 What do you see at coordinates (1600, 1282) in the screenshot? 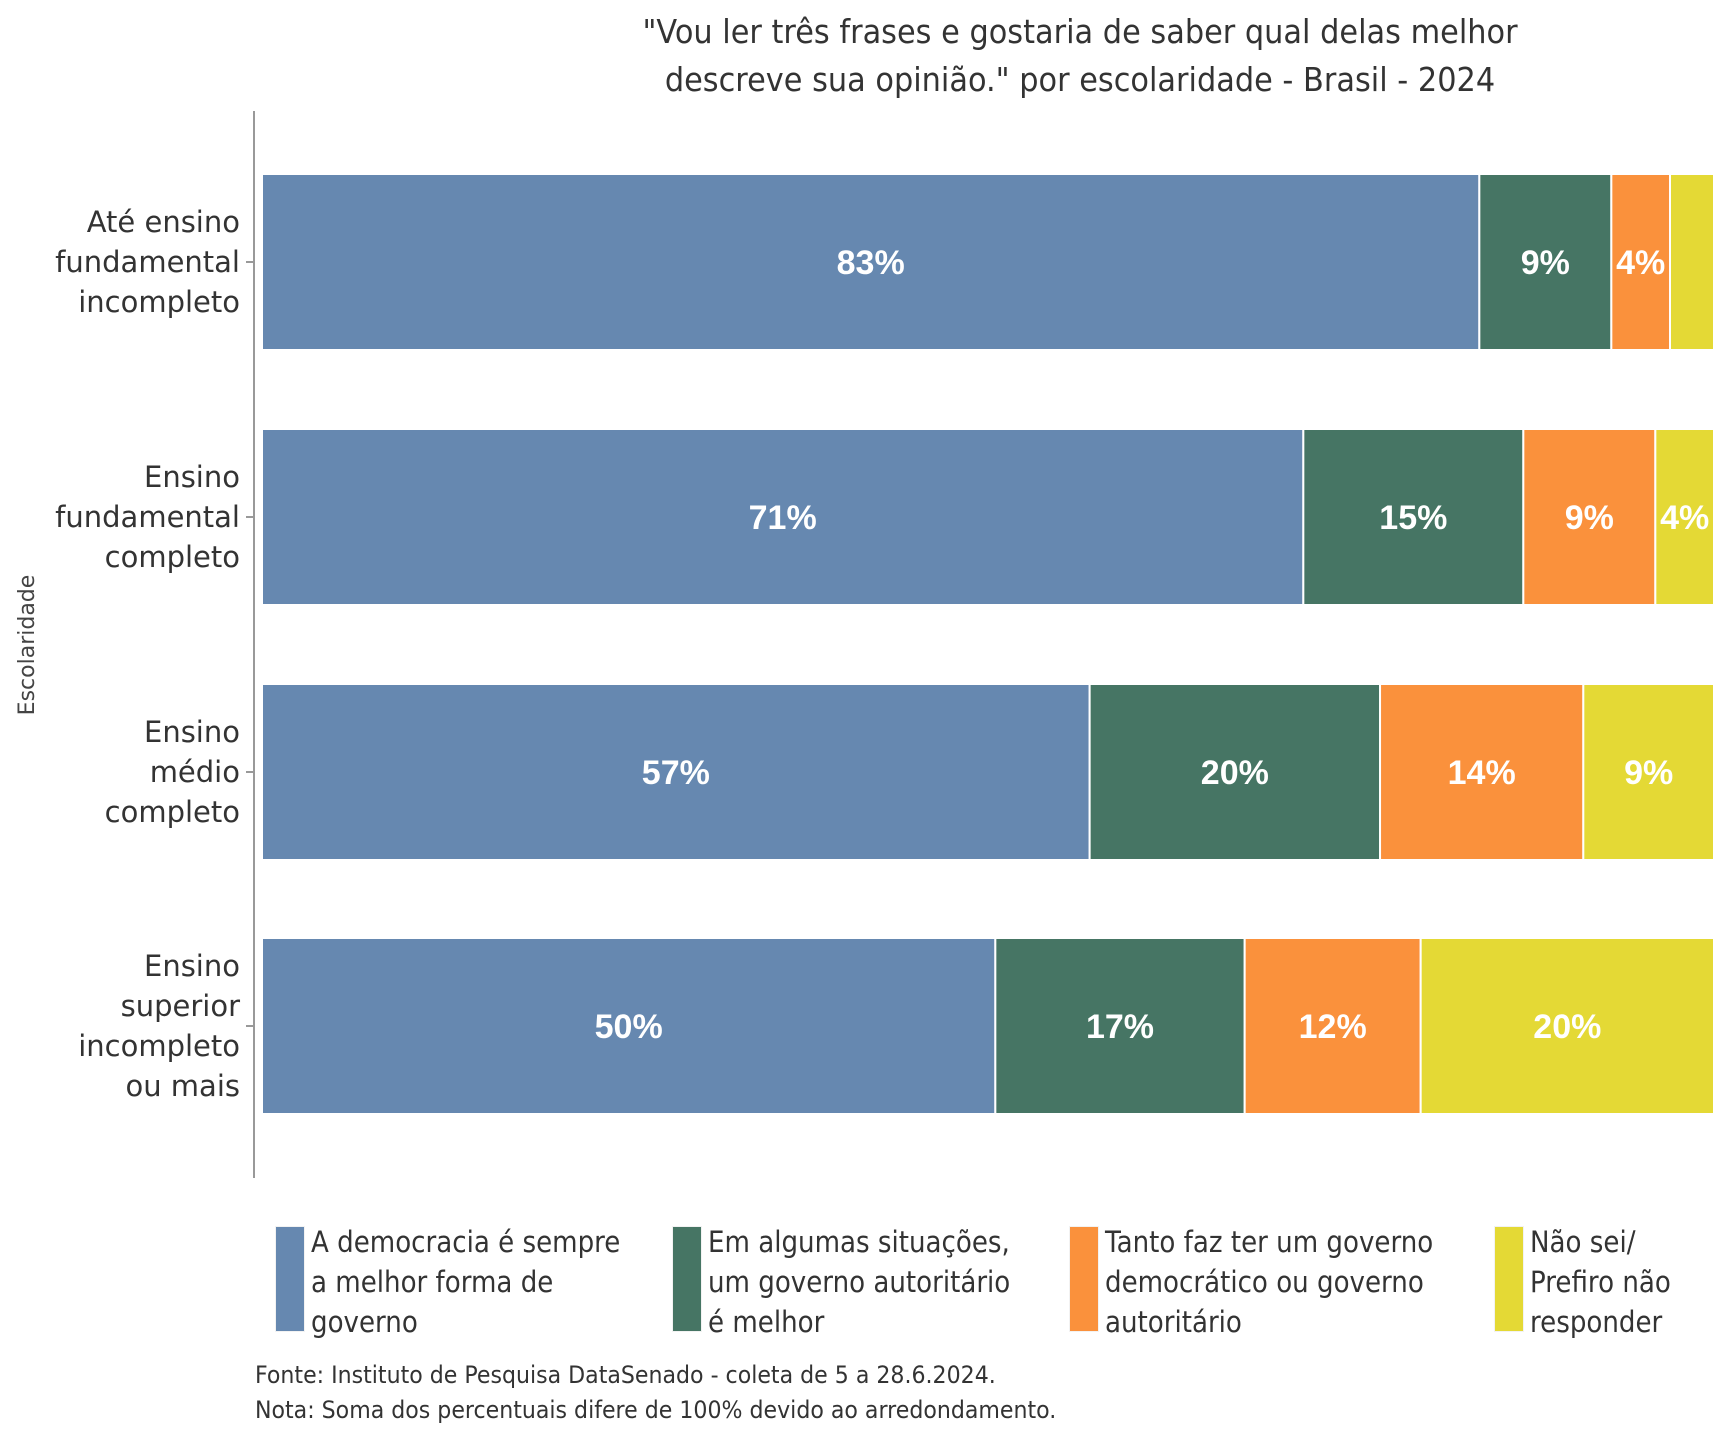
I see `legend-label: Não sei/ Prefiro não responder` at bounding box center [1600, 1282].